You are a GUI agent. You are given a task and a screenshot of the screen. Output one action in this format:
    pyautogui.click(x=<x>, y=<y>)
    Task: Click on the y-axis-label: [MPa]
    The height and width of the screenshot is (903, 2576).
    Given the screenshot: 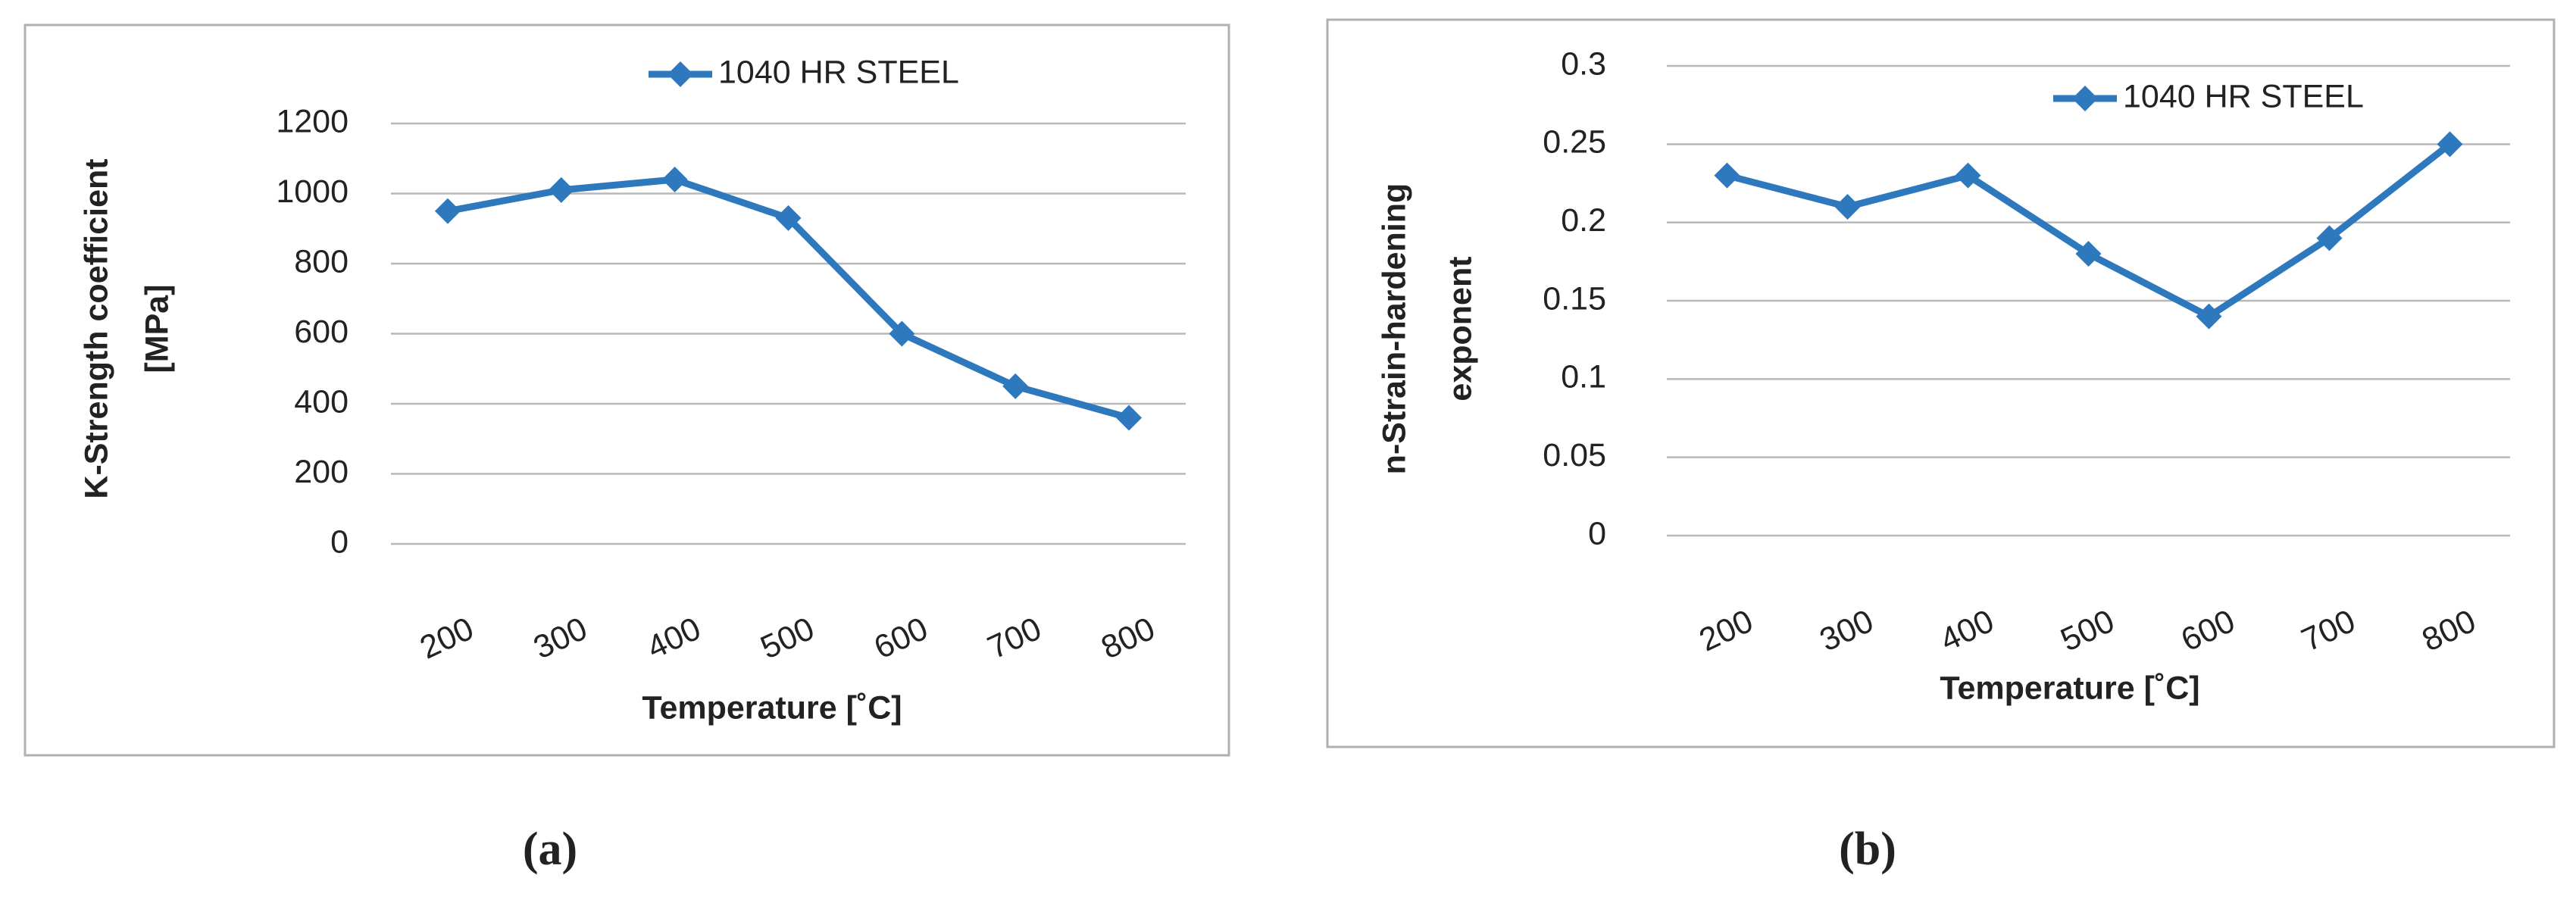 What is the action you would take?
    pyautogui.click(x=157, y=328)
    